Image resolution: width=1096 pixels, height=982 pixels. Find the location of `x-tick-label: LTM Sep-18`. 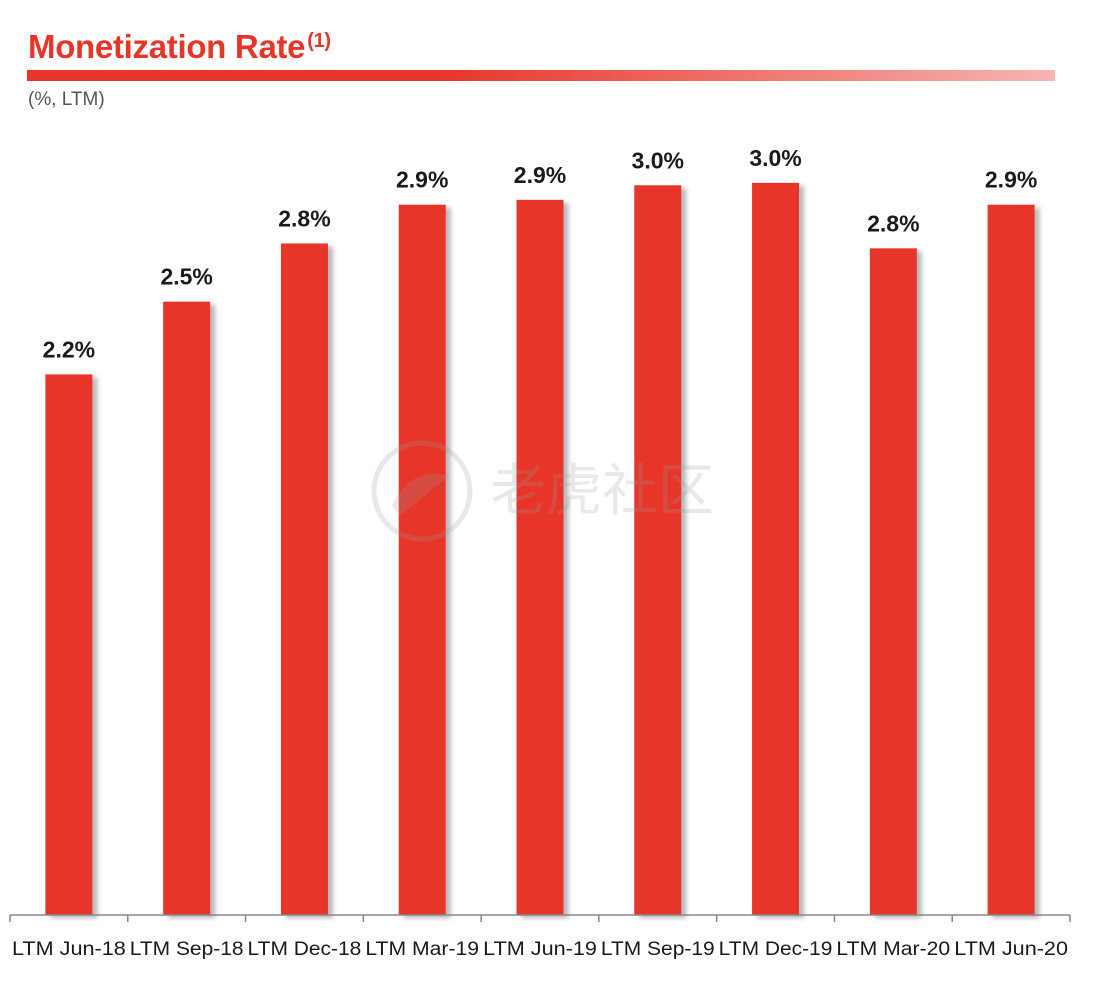

x-tick-label: LTM Sep-18 is located at coordinates (187, 949).